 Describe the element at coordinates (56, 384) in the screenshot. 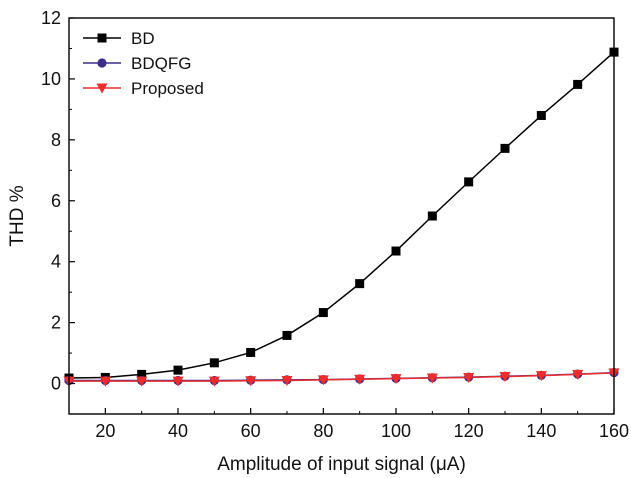

I see `y-tick-label: 0` at that location.